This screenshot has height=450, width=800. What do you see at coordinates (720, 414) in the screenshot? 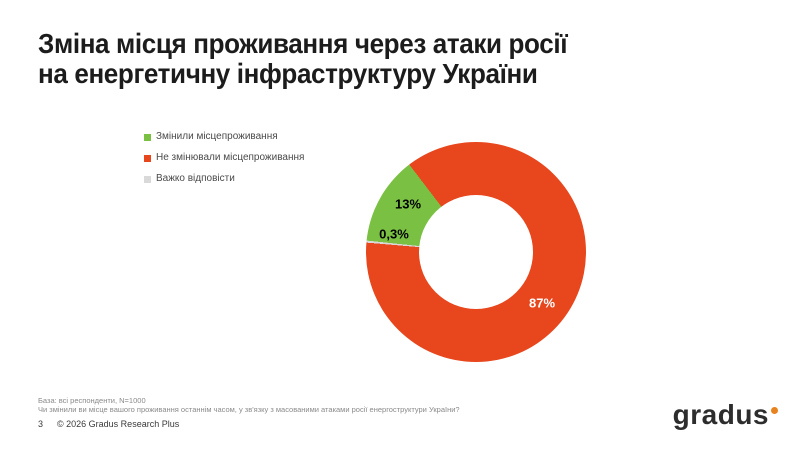
I see `gradus-logo-text: gradus` at bounding box center [720, 414].